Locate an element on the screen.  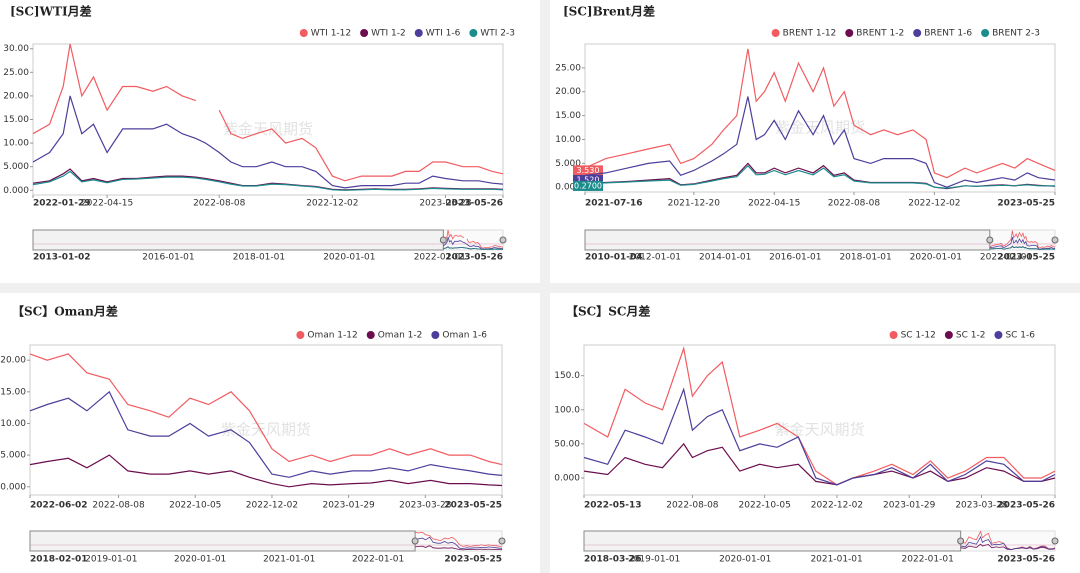
legend-label: BRENT 1-2 is located at coordinates (880, 34).